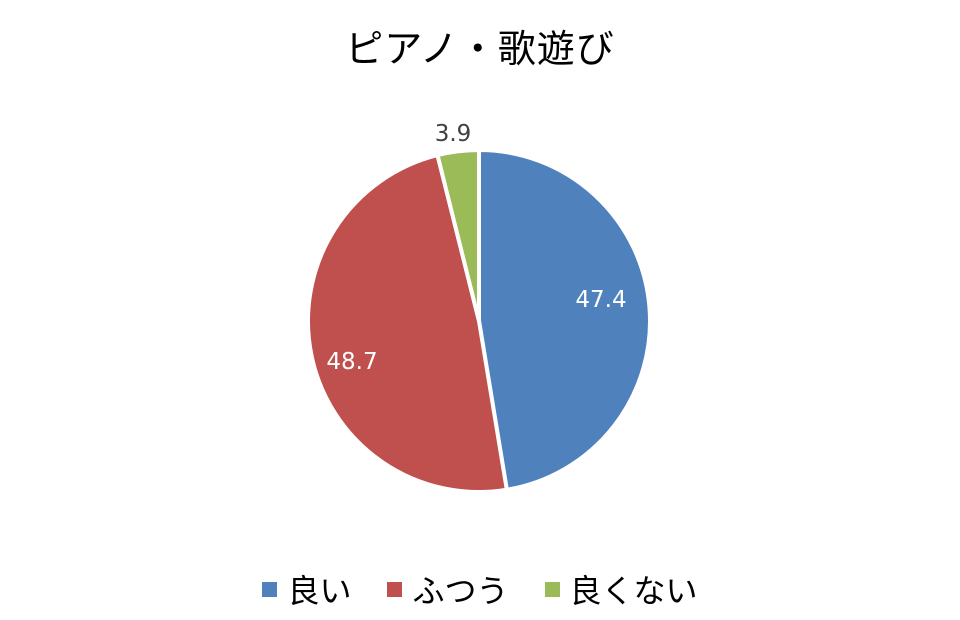 This screenshot has width=960, height=620. I want to click on legend-item-good: 良い, so click(306, 589).